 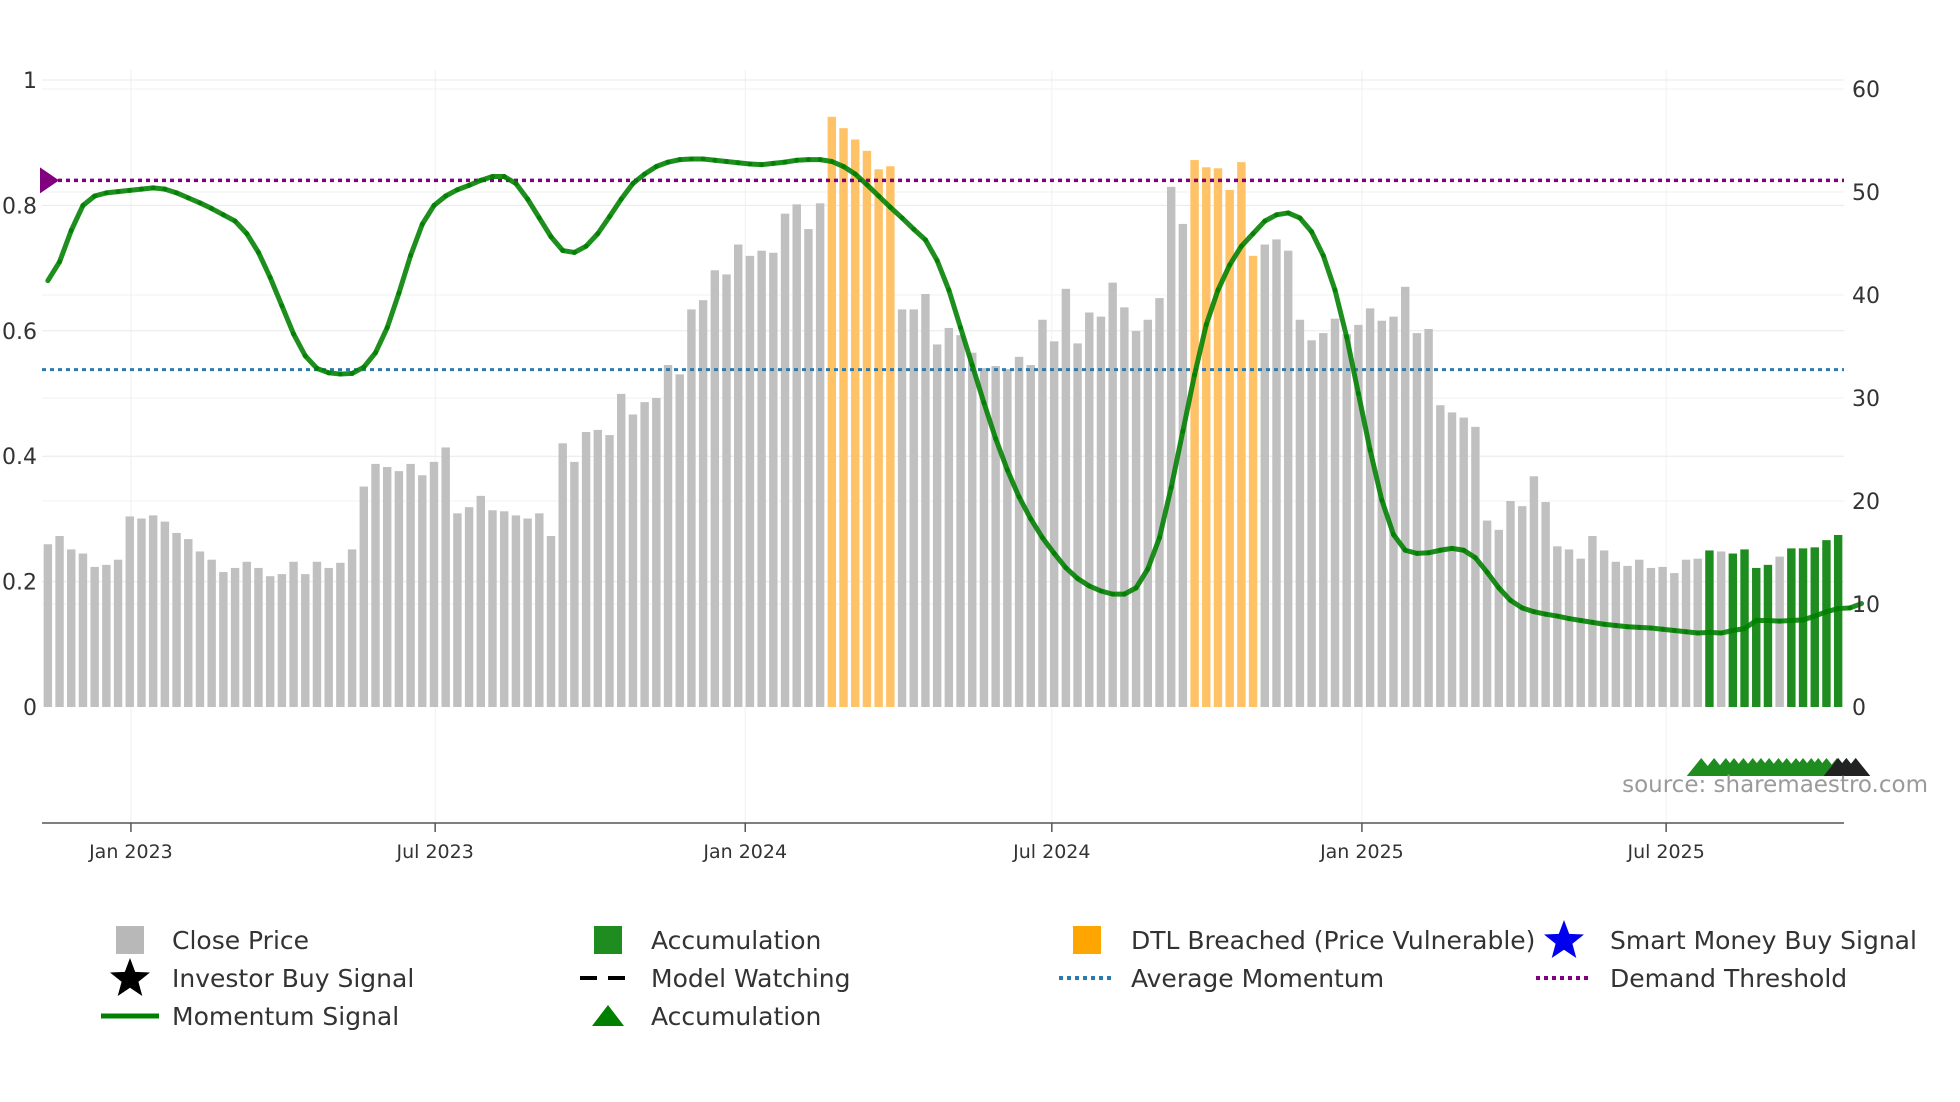 I want to click on legend-accumulation-swatch, so click(x=608, y=940).